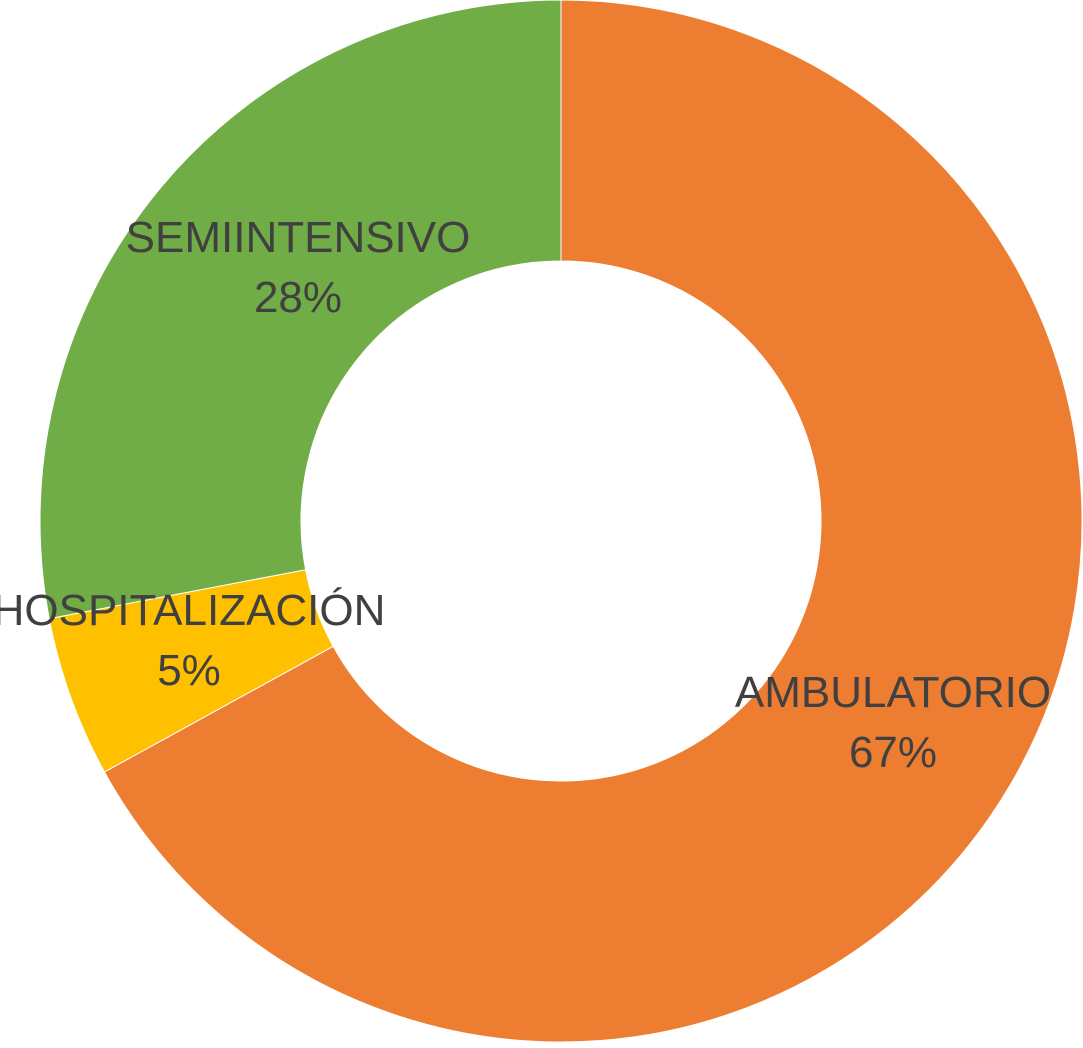 The image size is (1083, 1048). What do you see at coordinates (298, 237) in the screenshot?
I see `slice-label-semiintensivo: SEMIINTENSIVO` at bounding box center [298, 237].